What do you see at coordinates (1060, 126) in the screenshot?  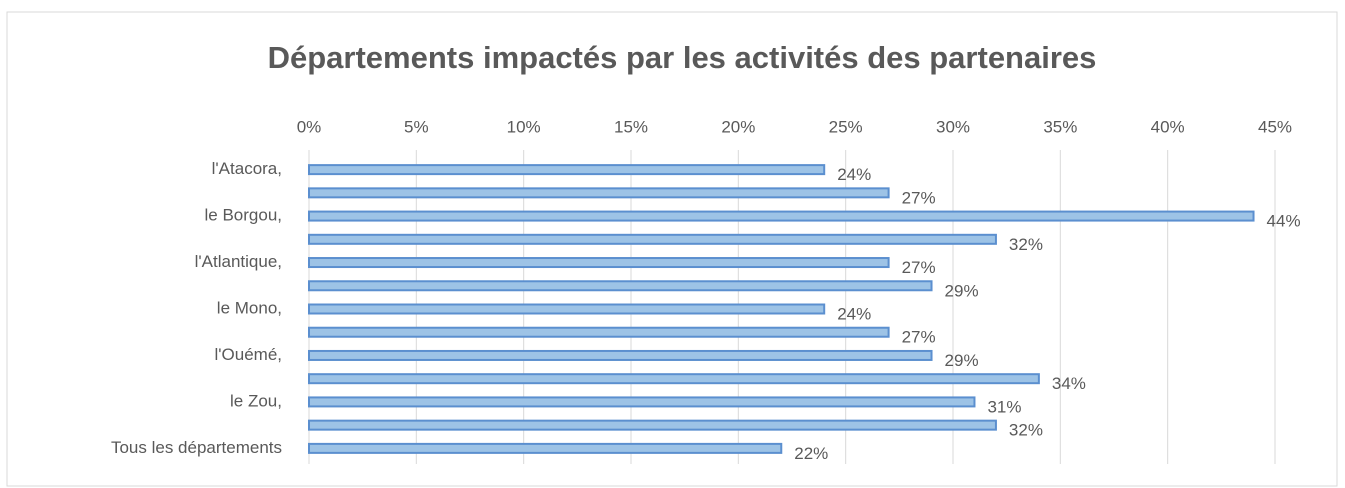 I see `x-tick-label: 35%` at bounding box center [1060, 126].